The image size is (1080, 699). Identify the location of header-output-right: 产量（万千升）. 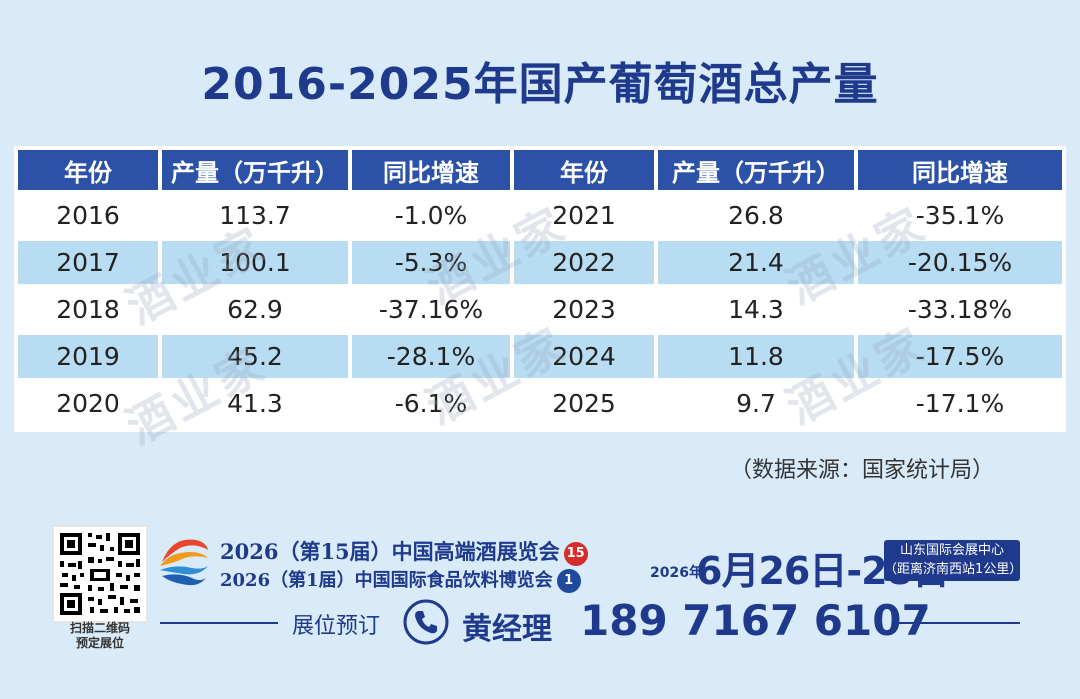
(756, 170).